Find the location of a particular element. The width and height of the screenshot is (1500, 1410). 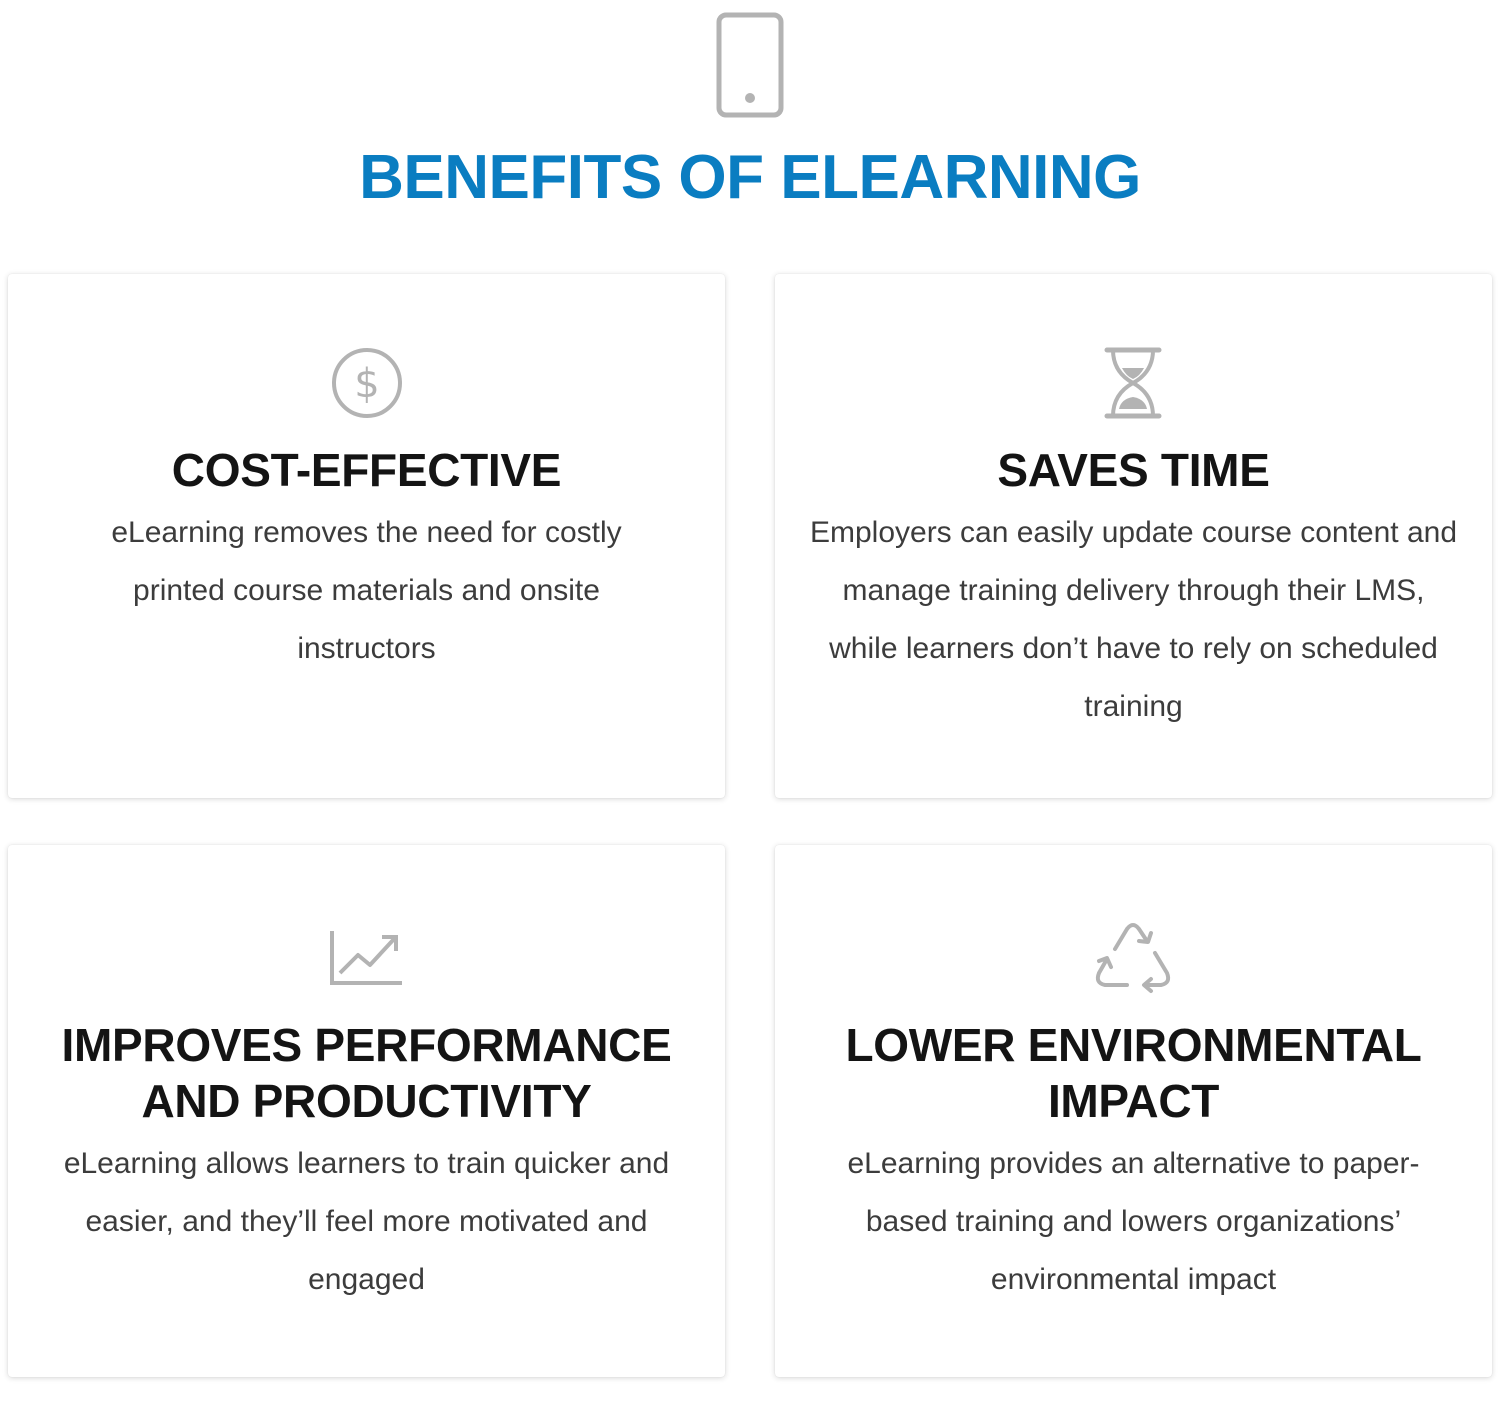

hourglass-icon is located at coordinates (1133, 383).